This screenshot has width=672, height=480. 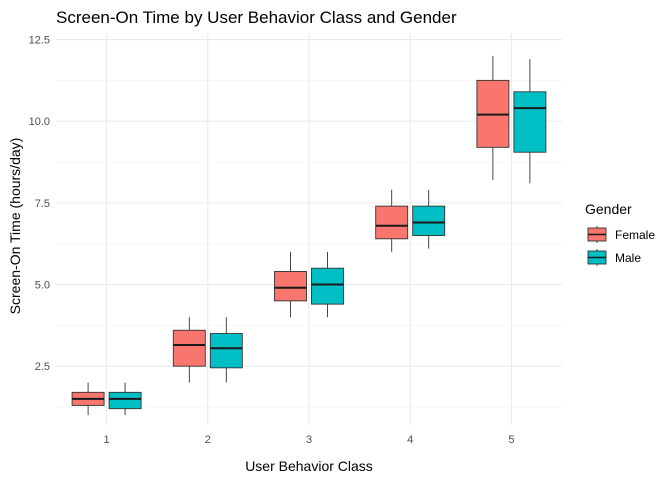 What do you see at coordinates (39, 122) in the screenshot?
I see `y-tick-label: 10.0` at bounding box center [39, 122].